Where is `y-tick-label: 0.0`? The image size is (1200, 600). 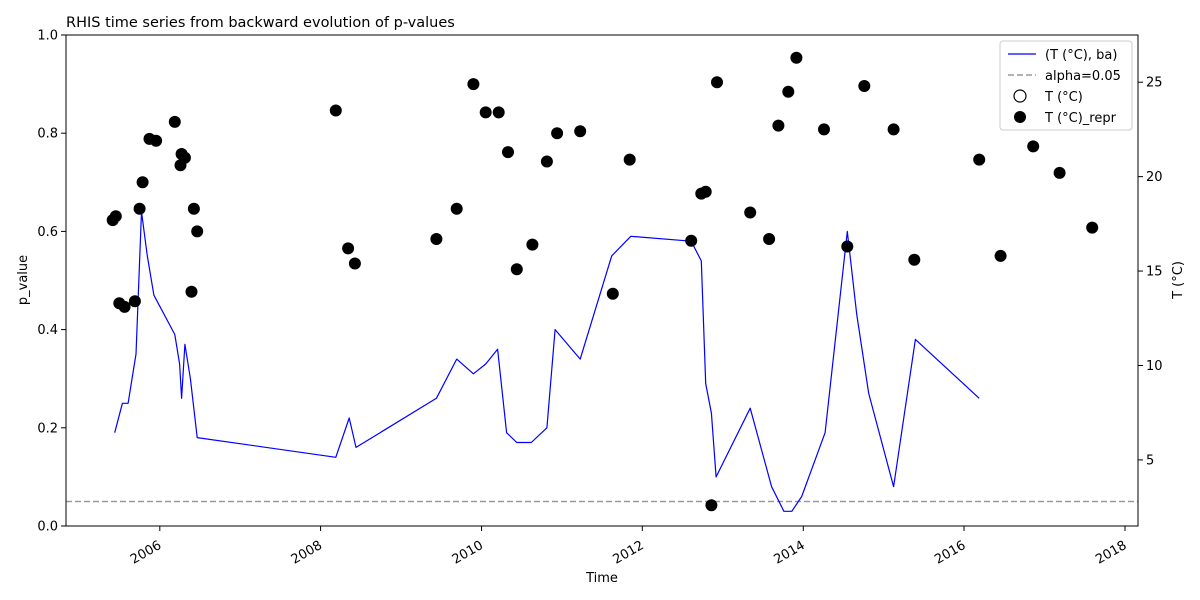 y-tick-label: 0.0 is located at coordinates (47, 527).